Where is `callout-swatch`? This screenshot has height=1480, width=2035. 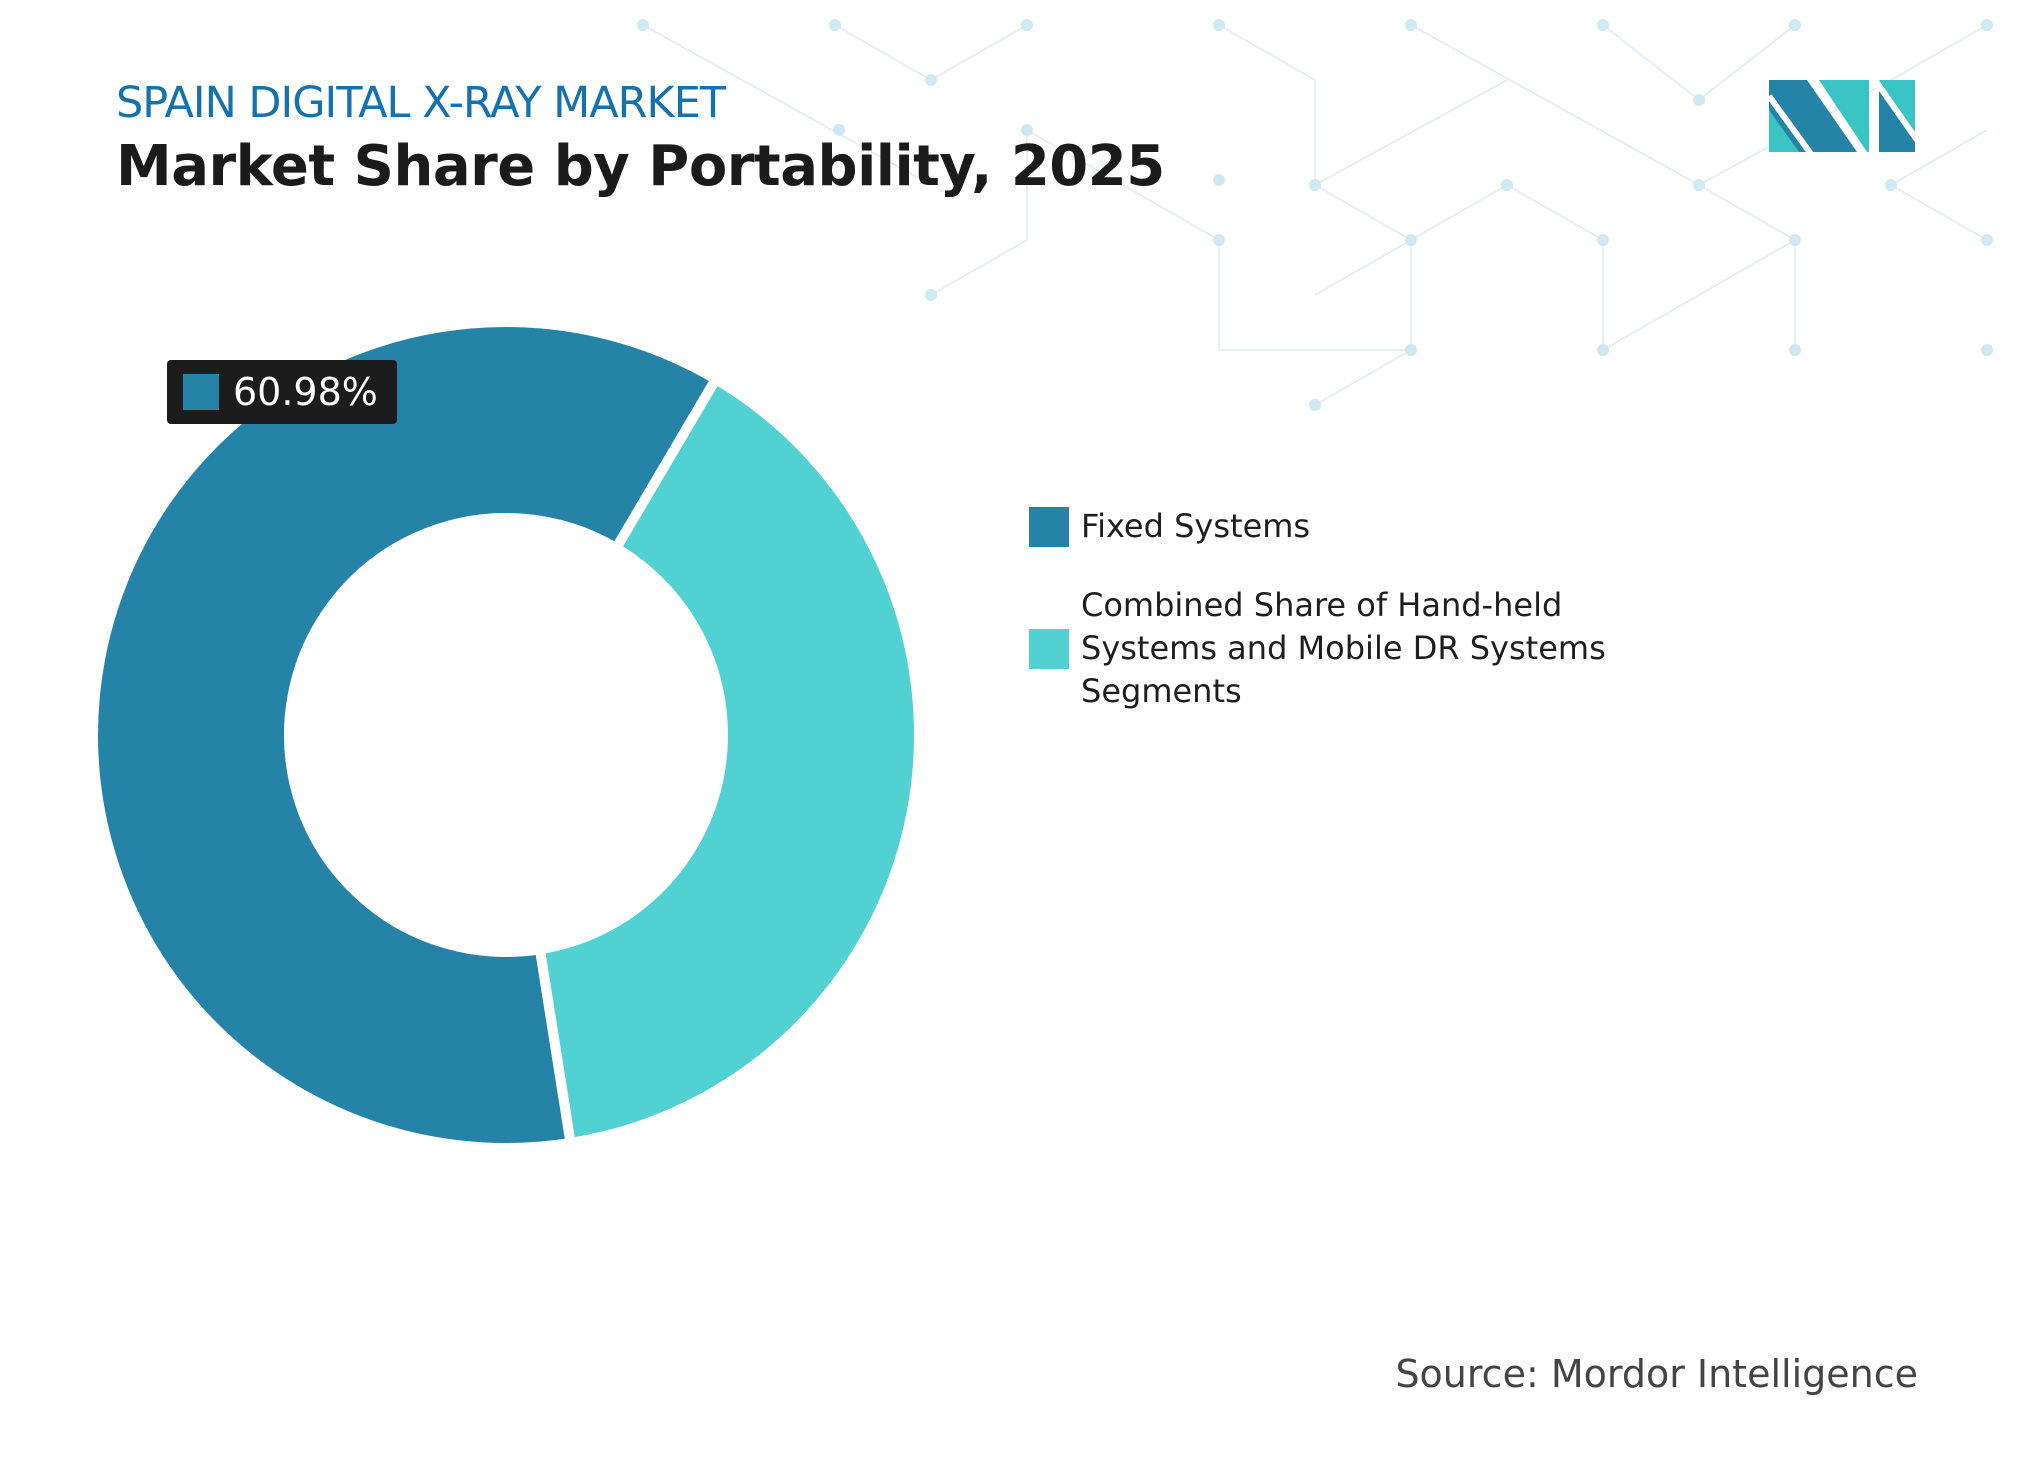
callout-swatch is located at coordinates (201, 392).